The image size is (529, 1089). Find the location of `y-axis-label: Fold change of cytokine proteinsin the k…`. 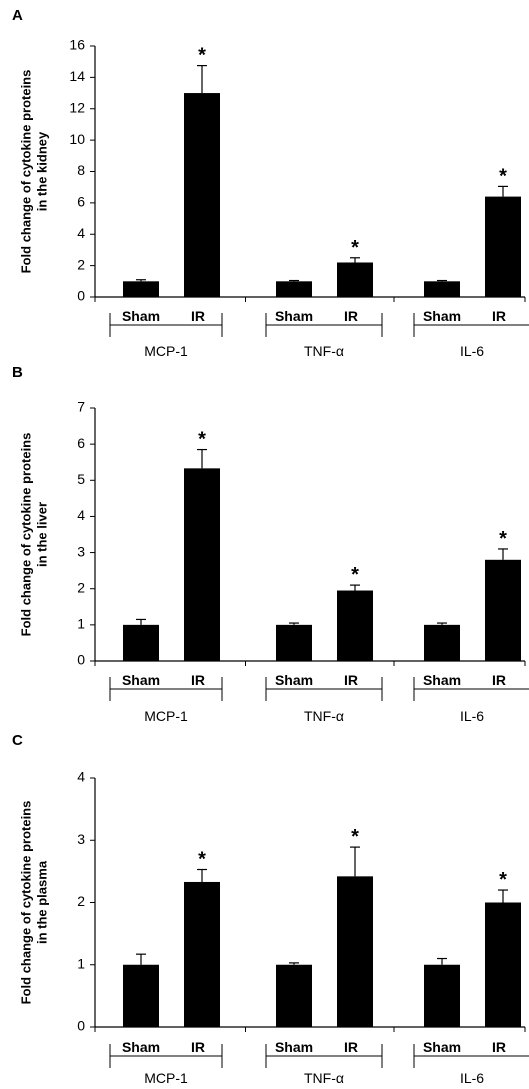

y-axis-label: Fold change of cytokine proteinsin the k… is located at coordinates (34, 172).